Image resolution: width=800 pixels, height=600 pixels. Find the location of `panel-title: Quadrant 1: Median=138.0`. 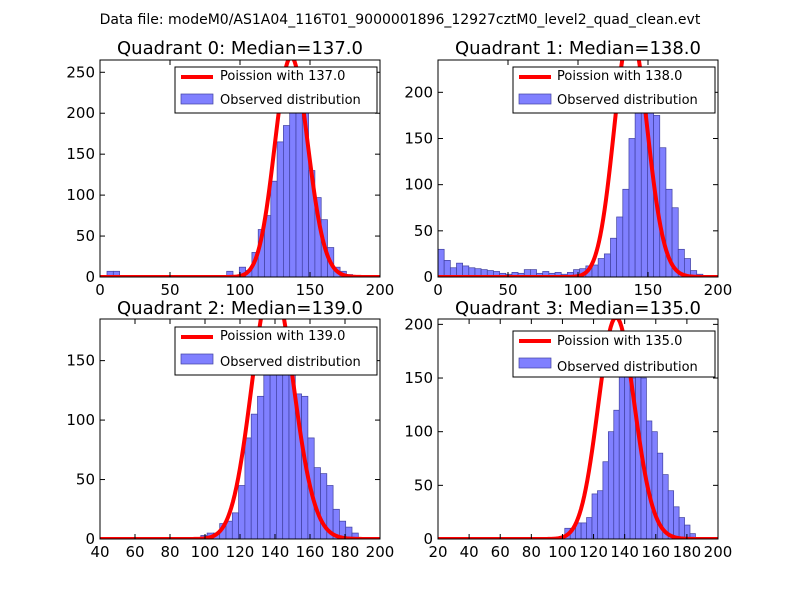

panel-title: Quadrant 1: Median=138.0 is located at coordinates (578, 48).